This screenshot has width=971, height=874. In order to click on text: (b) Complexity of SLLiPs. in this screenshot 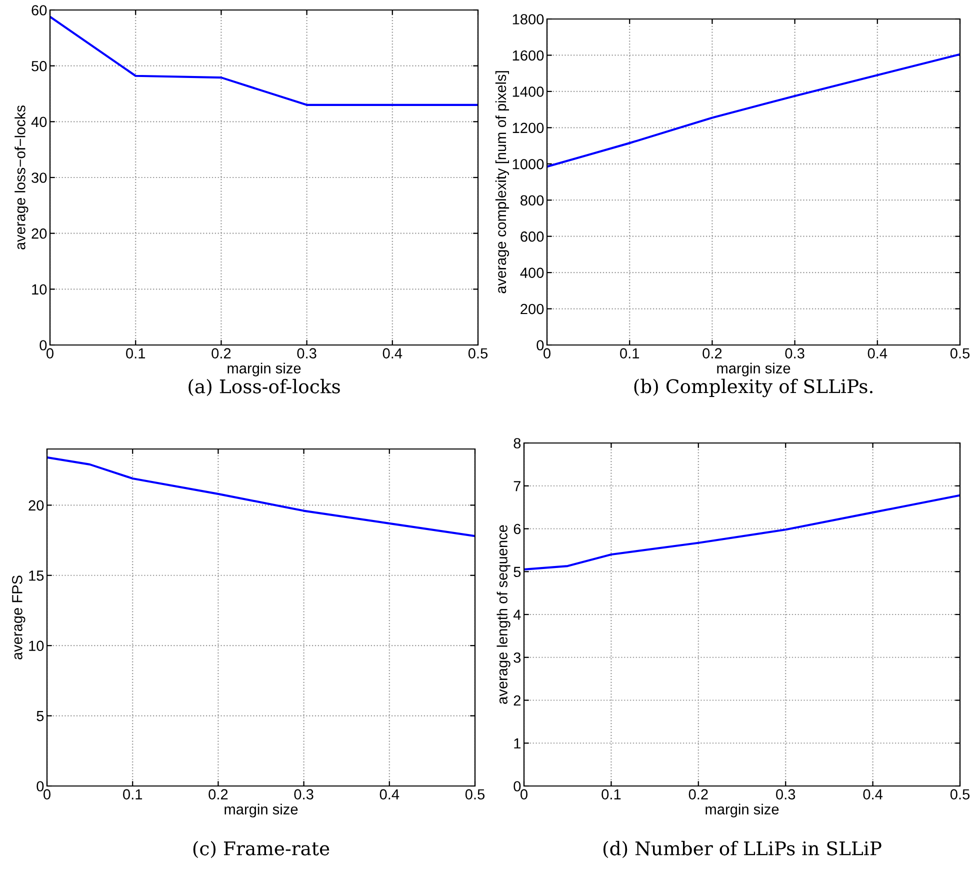, I will do `click(753, 388)`.